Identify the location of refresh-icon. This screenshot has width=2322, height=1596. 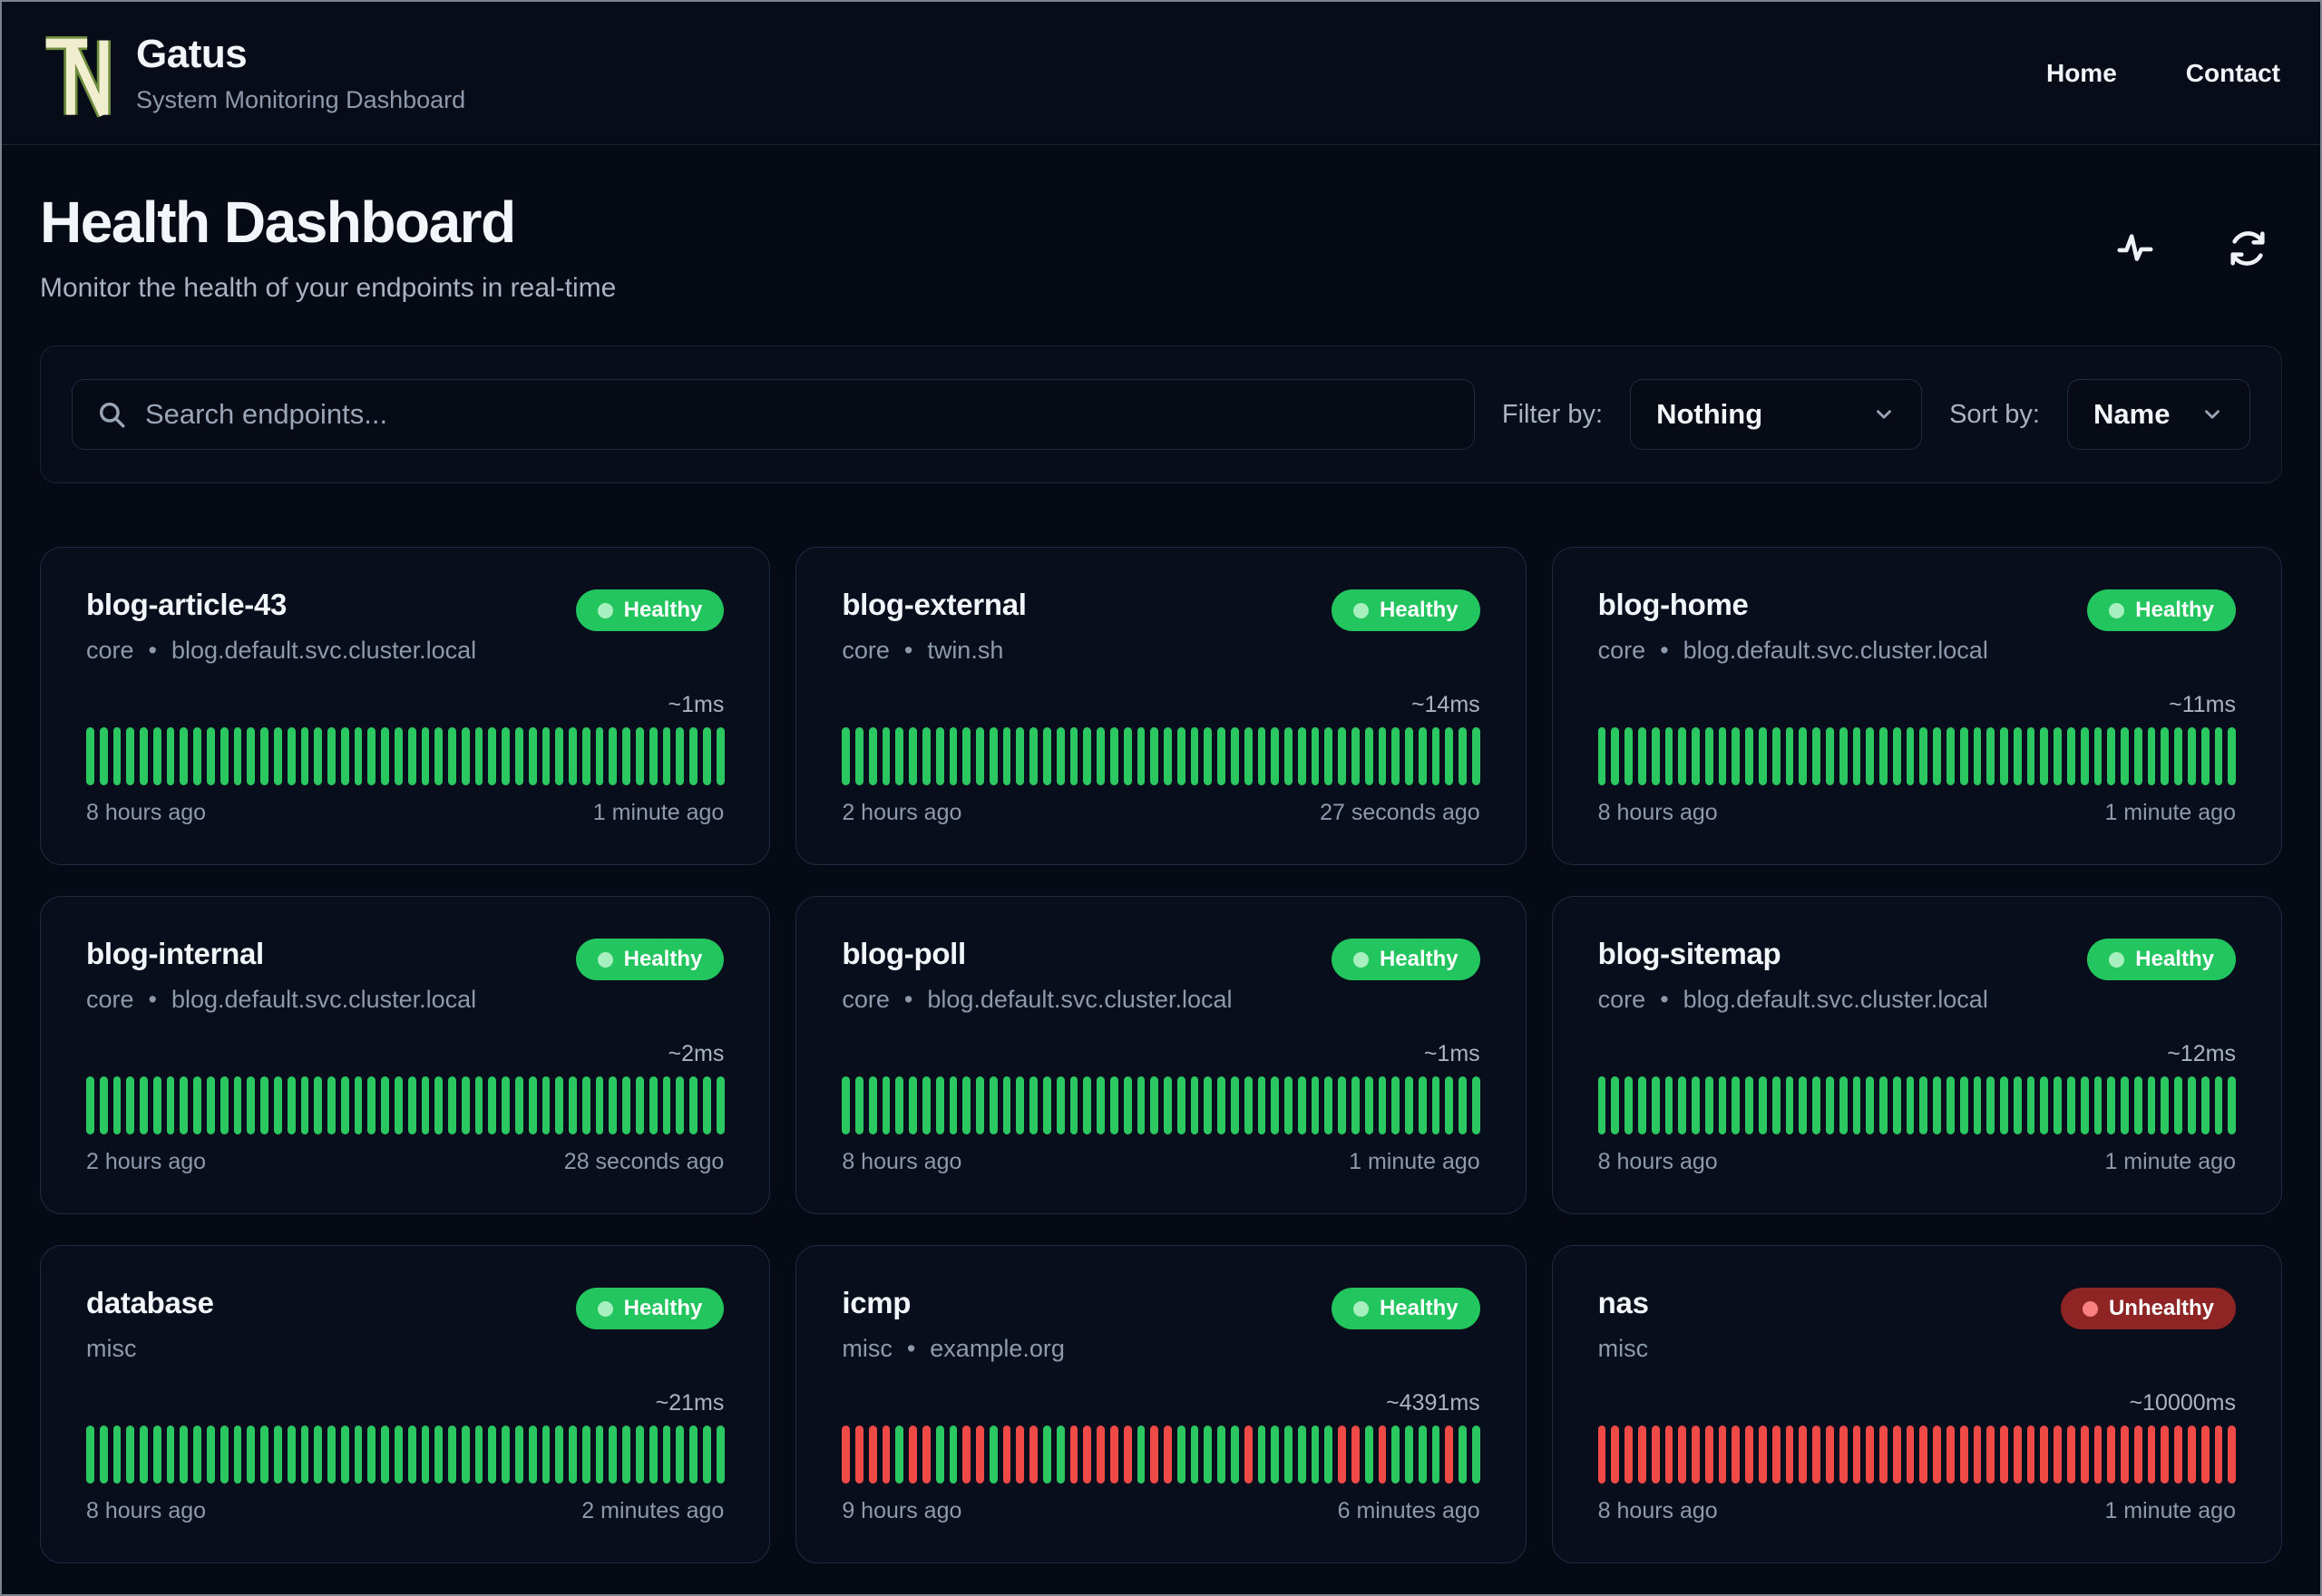
(2247, 248).